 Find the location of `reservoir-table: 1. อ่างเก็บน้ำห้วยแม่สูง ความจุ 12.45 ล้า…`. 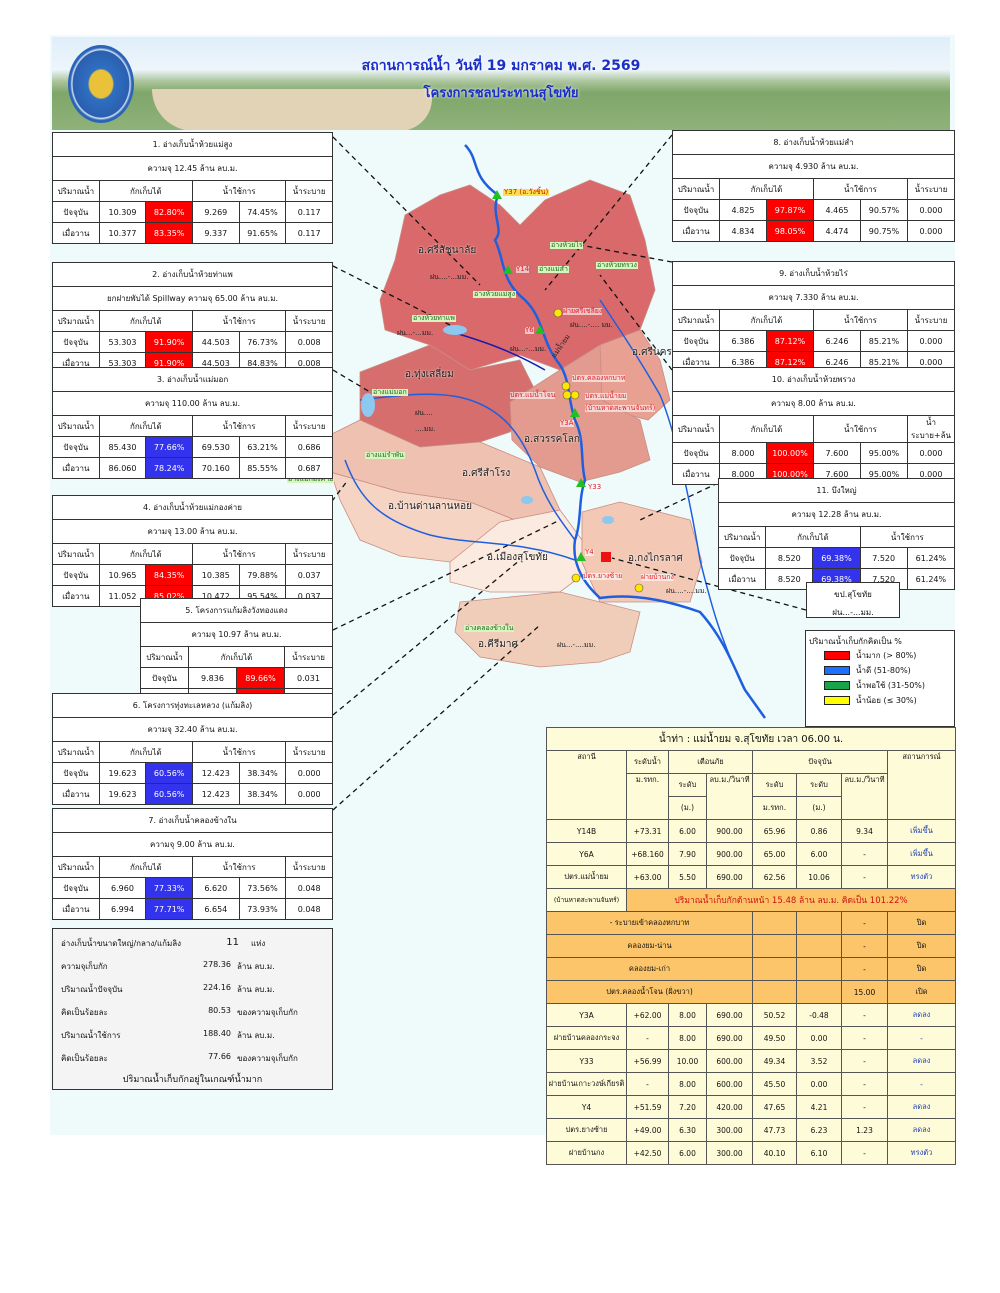

reservoir-table: 1. อ่างเก็บน้ำห้วยแม่สูง ความจุ 12.45 ล้า… is located at coordinates (192, 188).